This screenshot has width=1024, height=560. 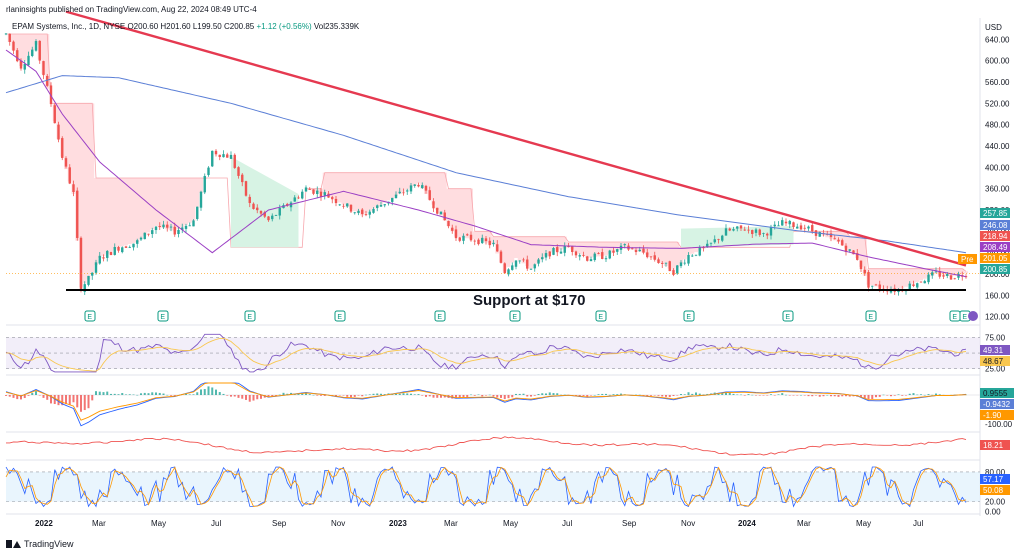 What do you see at coordinates (995, 225) in the screenshot?
I see `price-label-text: 246.08` at bounding box center [995, 225].